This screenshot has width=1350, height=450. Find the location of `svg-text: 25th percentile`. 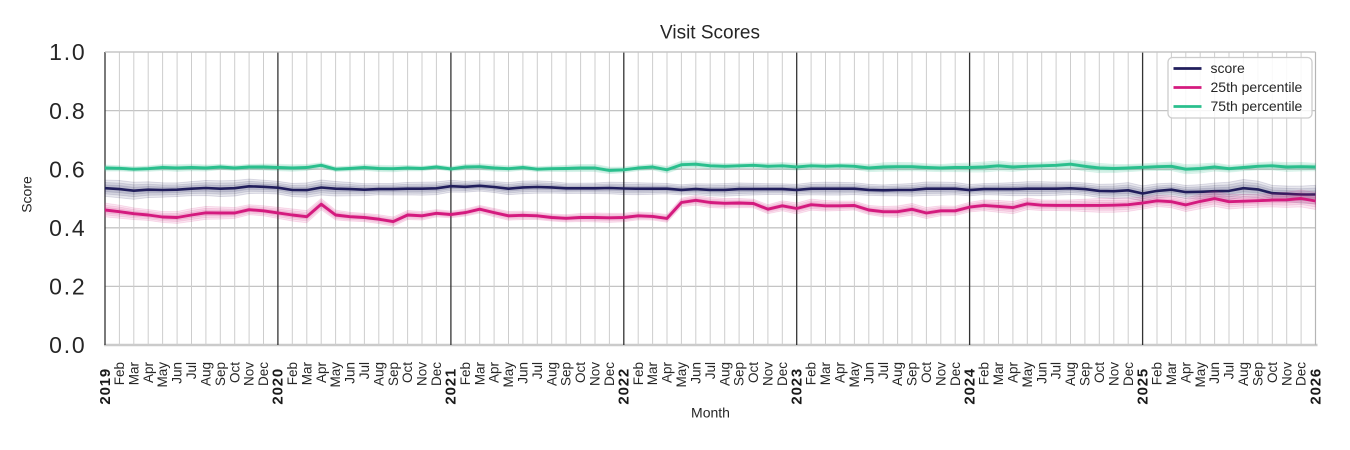

svg-text: 25th percentile is located at coordinates (1257, 87).